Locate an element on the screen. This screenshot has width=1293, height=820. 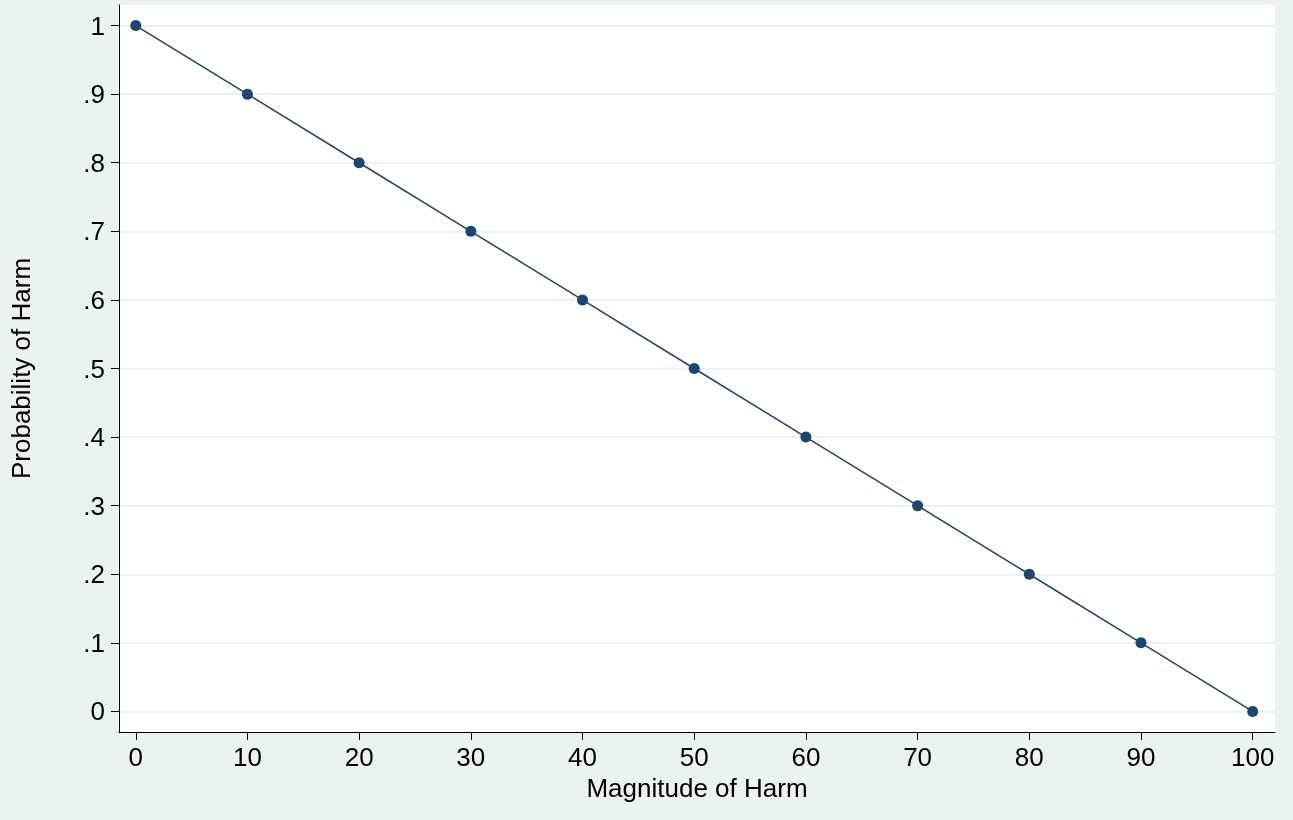
y-tick-label: .3 is located at coordinates (94, 505).